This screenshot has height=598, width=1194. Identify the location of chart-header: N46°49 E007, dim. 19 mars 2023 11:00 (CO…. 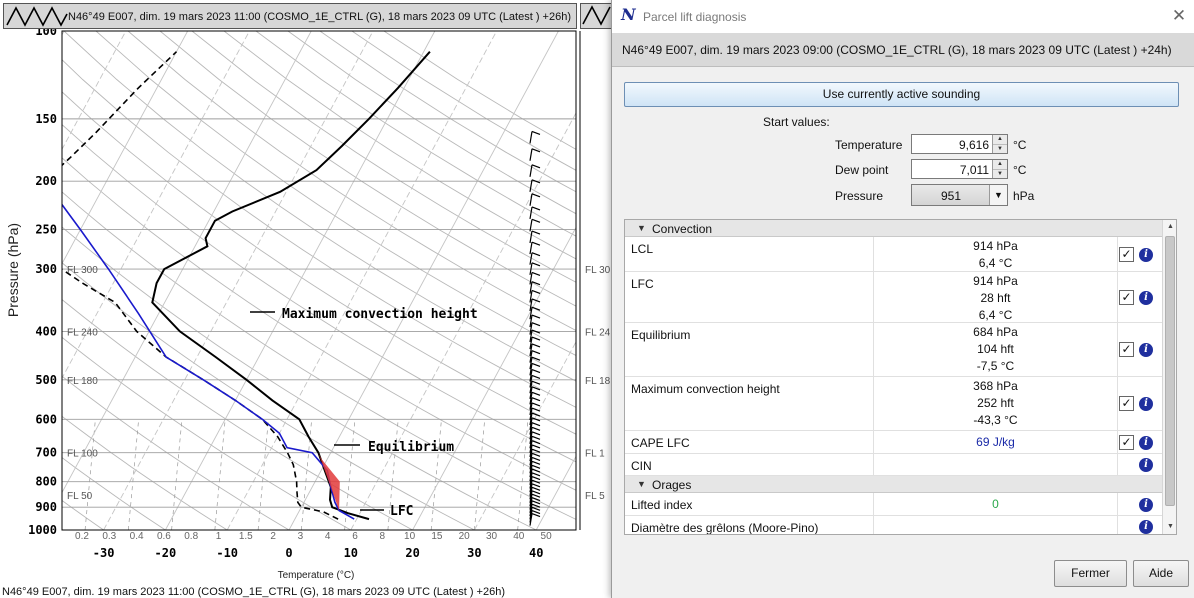
(290, 16).